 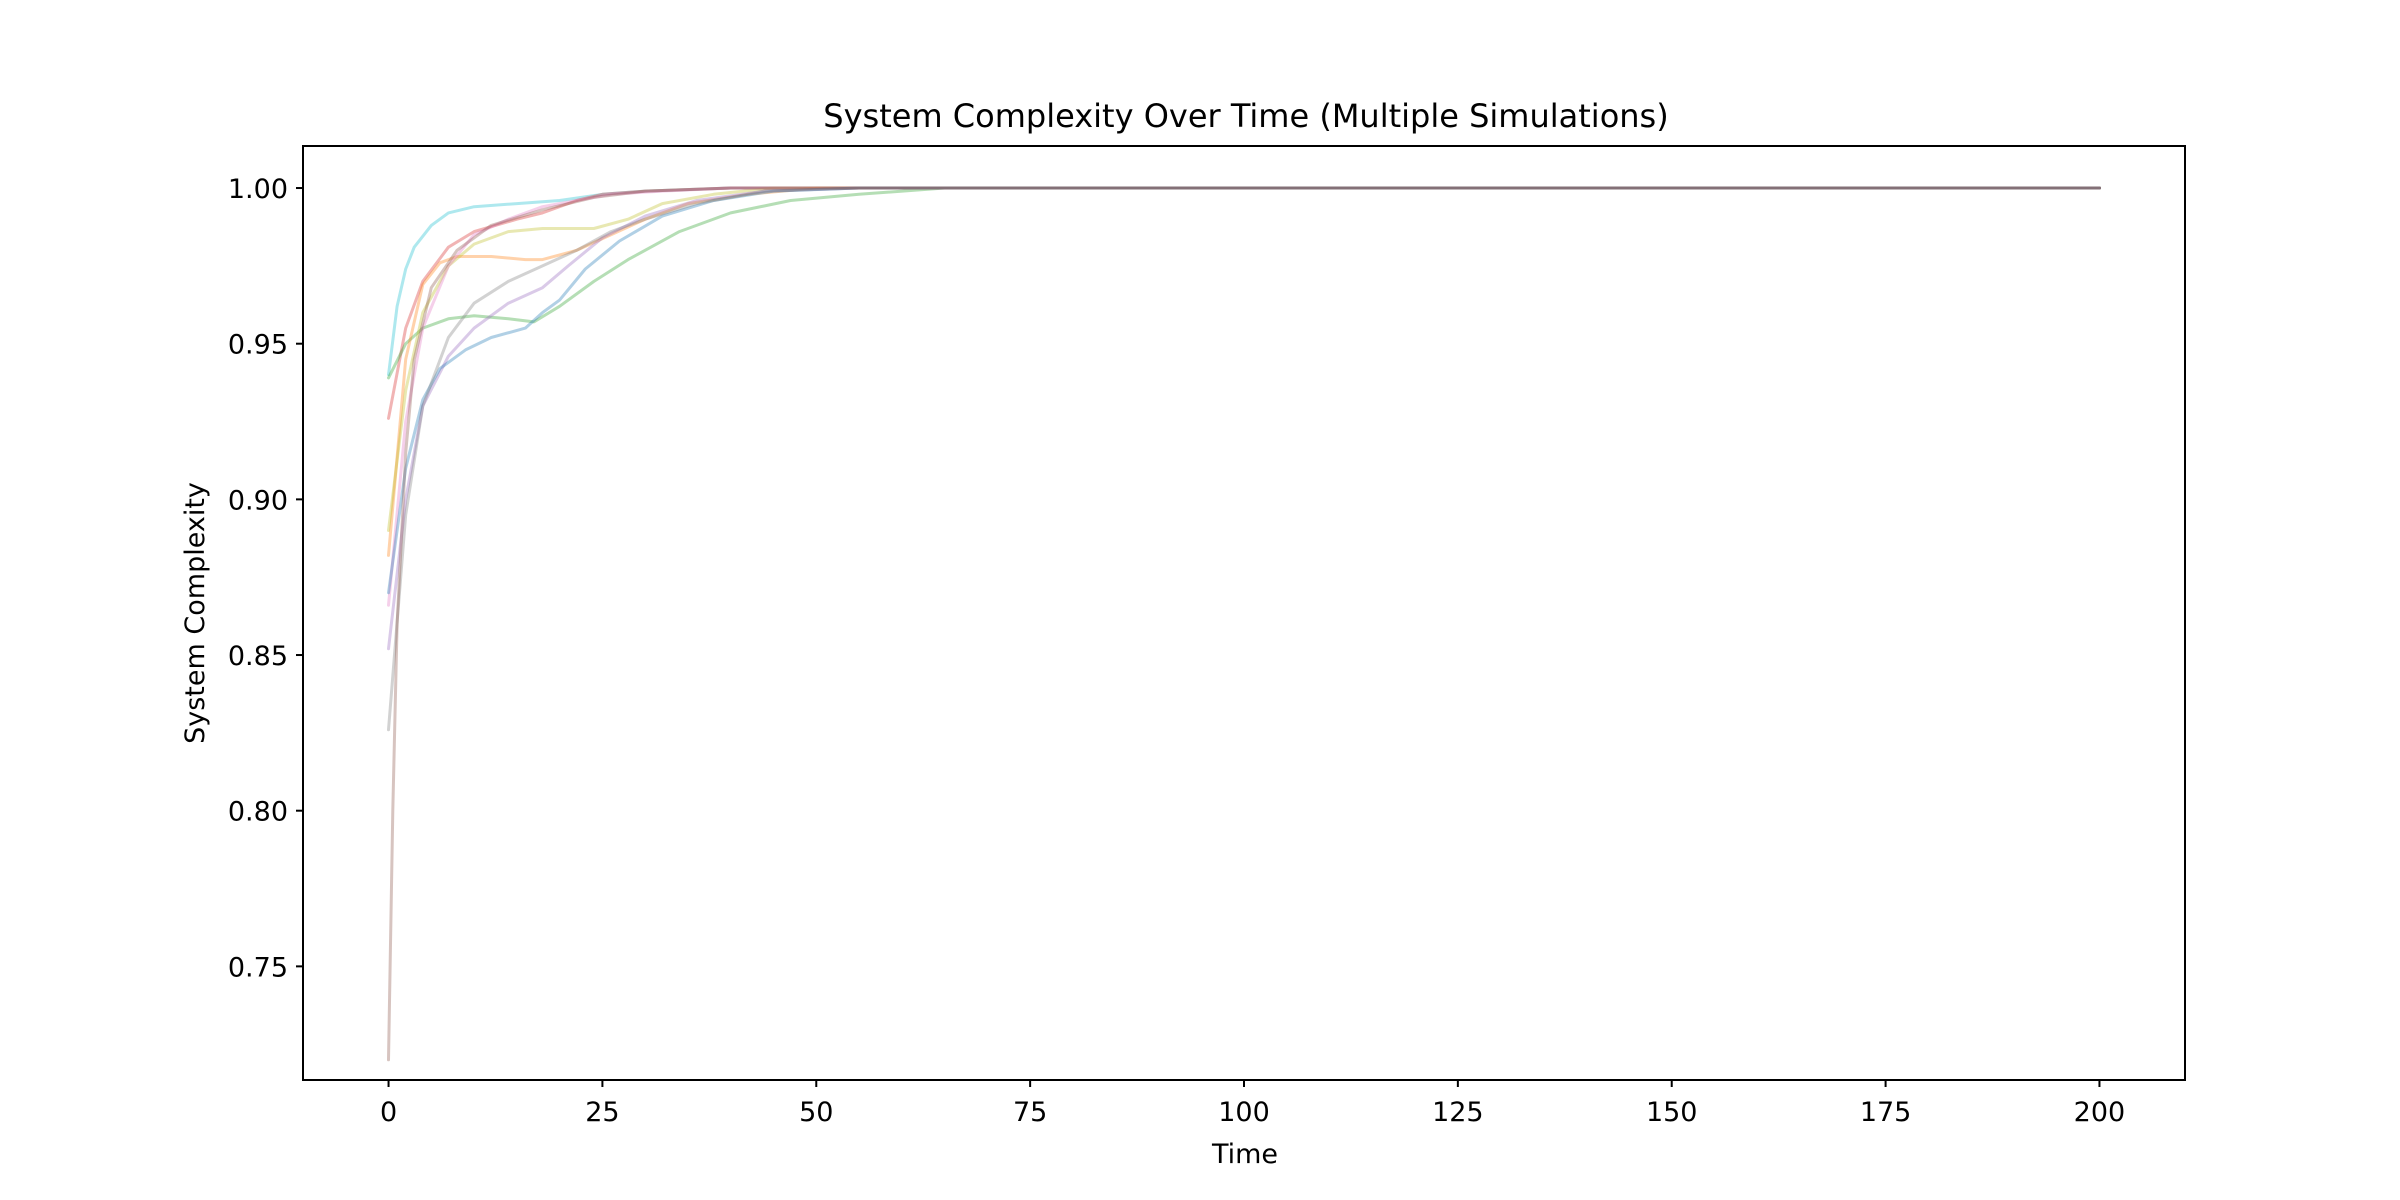 What do you see at coordinates (258, 967) in the screenshot?
I see `y-tick-label: 0.75` at bounding box center [258, 967].